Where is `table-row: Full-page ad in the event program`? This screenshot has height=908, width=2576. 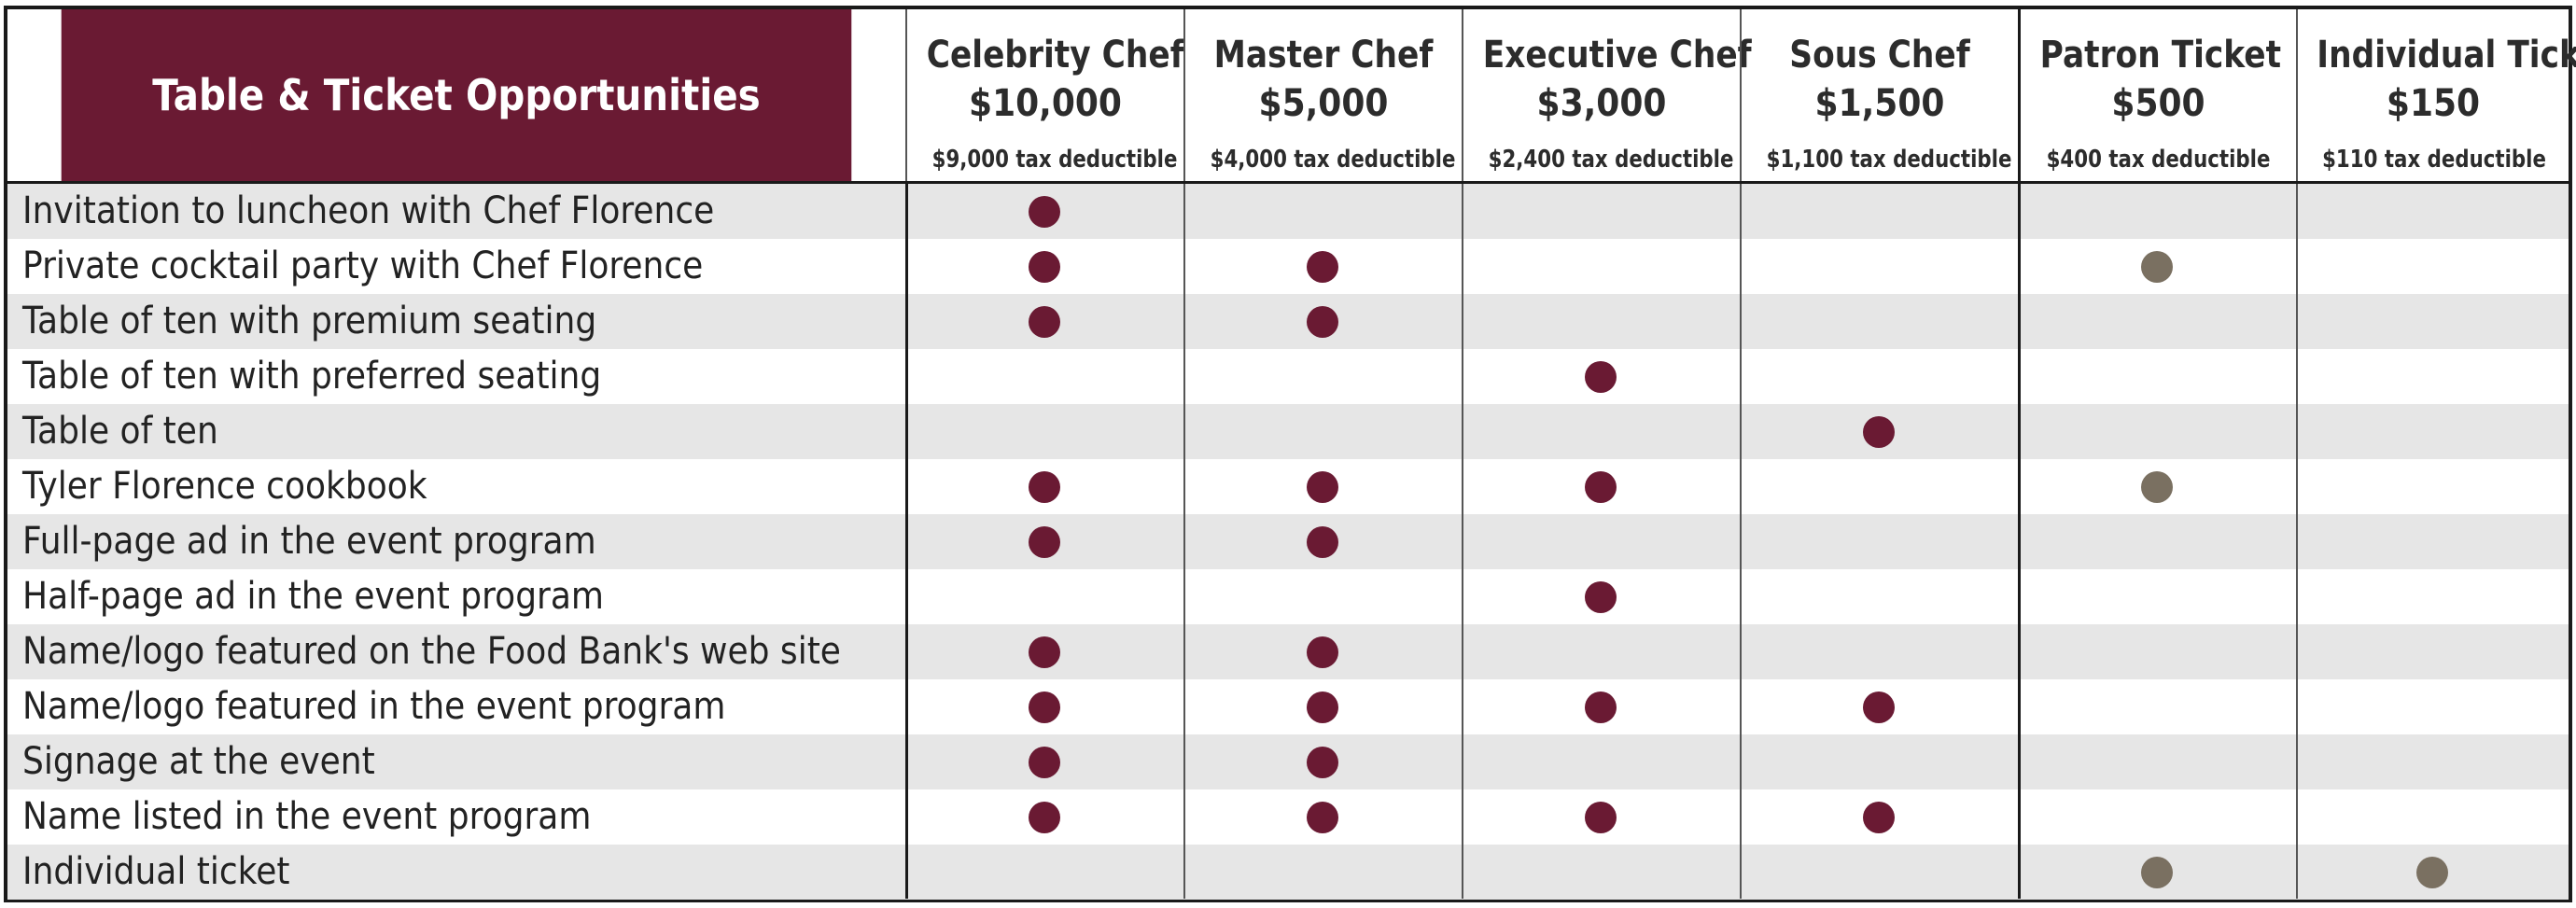
table-row: Full-page ad in the event program is located at coordinates (1288, 541).